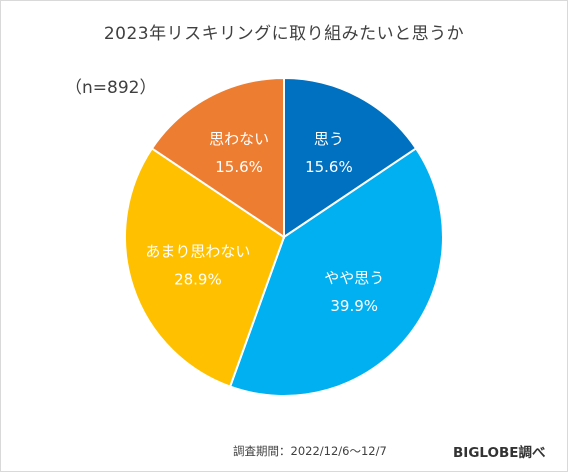  I want to click on slice-category-label-3: 思わない, so click(239, 139).